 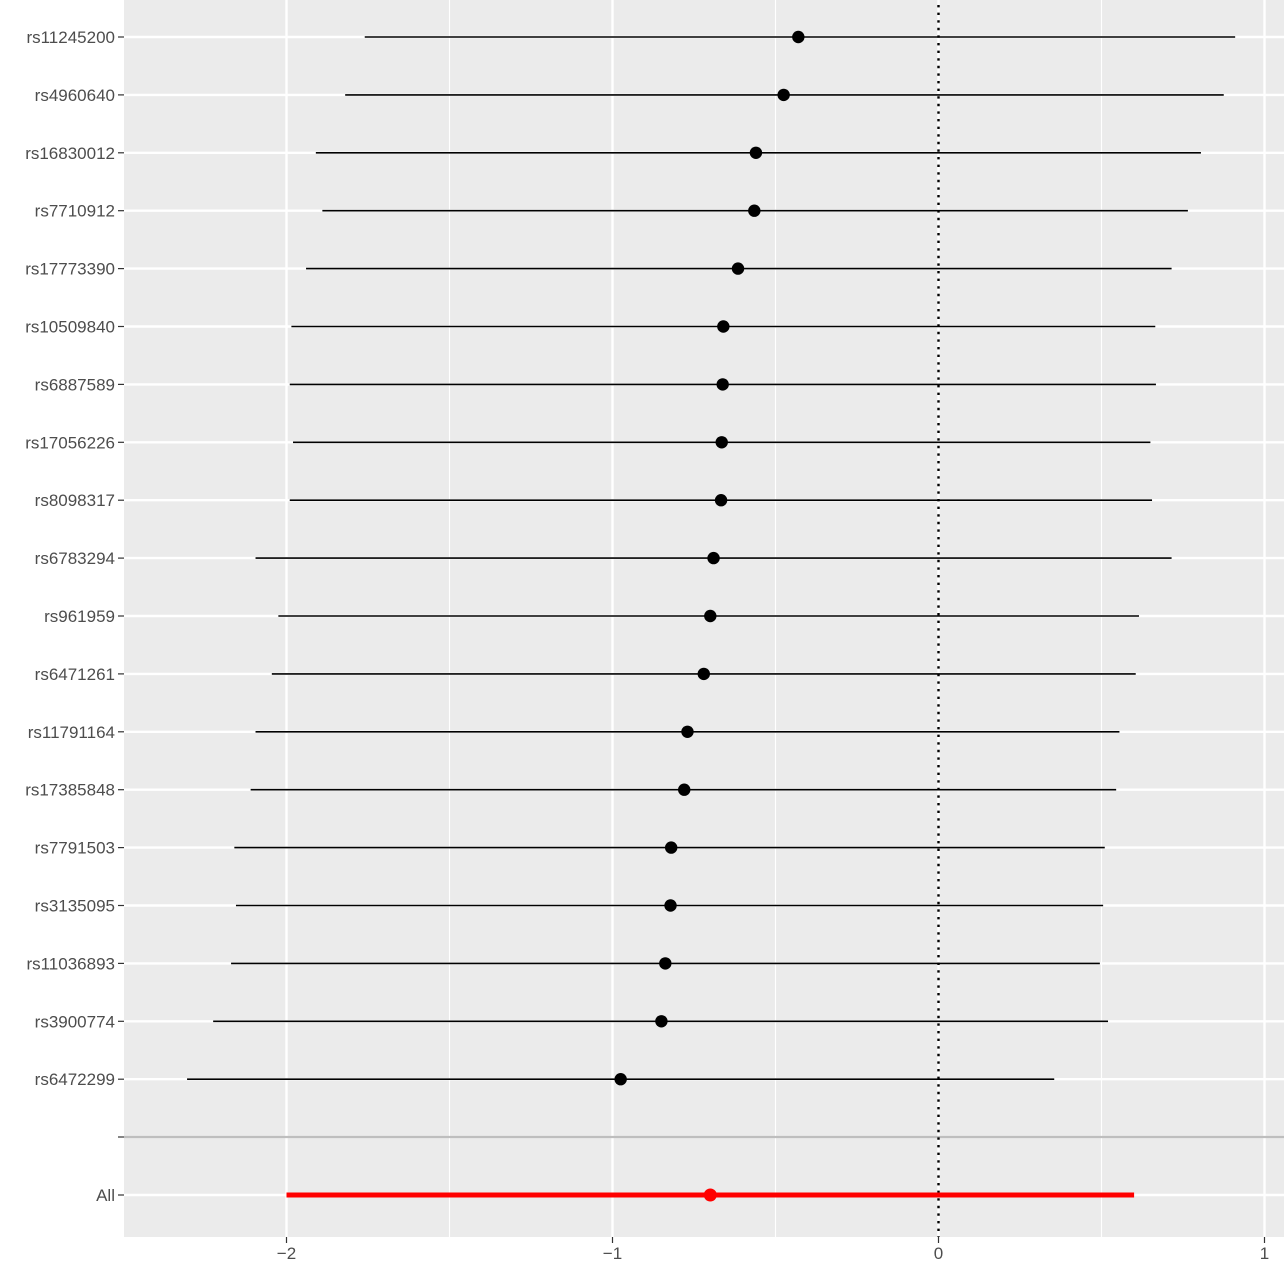 What do you see at coordinates (70, 153) in the screenshot?
I see `y-tick-label: rs16830012` at bounding box center [70, 153].